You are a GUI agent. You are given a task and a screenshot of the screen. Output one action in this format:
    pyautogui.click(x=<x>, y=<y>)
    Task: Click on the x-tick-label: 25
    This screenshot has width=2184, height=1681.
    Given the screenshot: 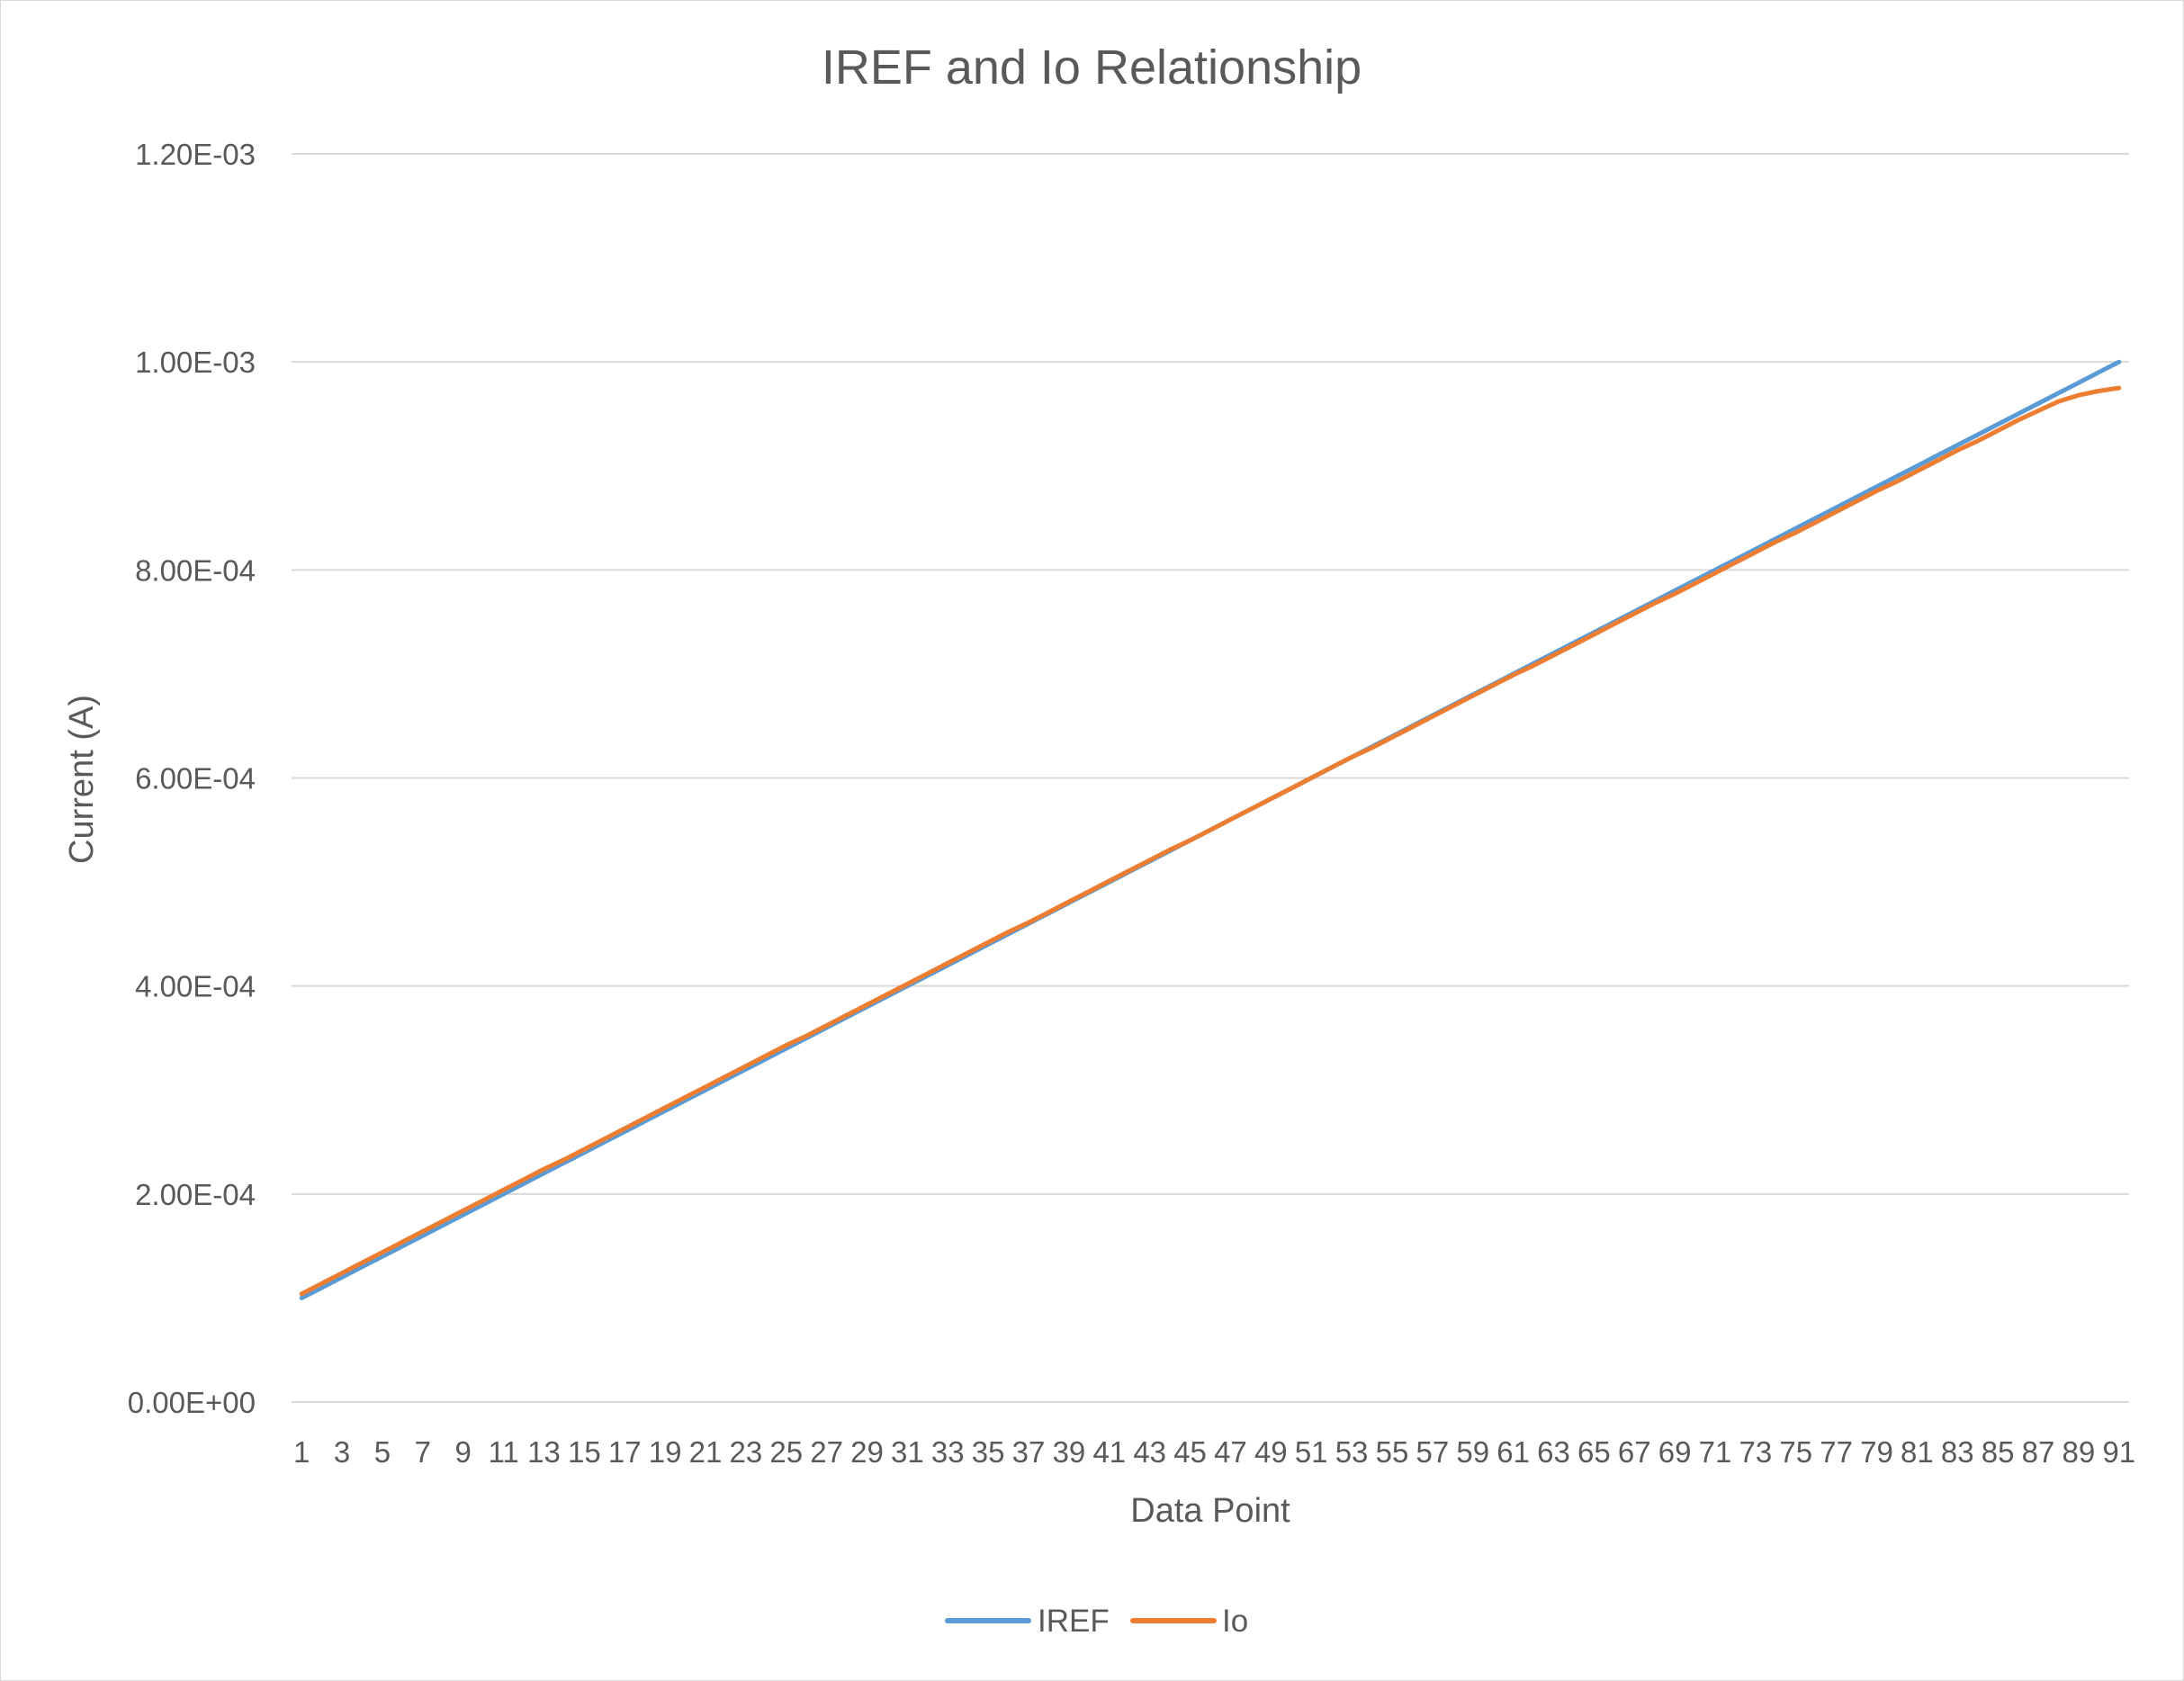 What is the action you would take?
    pyautogui.click(x=786, y=1452)
    